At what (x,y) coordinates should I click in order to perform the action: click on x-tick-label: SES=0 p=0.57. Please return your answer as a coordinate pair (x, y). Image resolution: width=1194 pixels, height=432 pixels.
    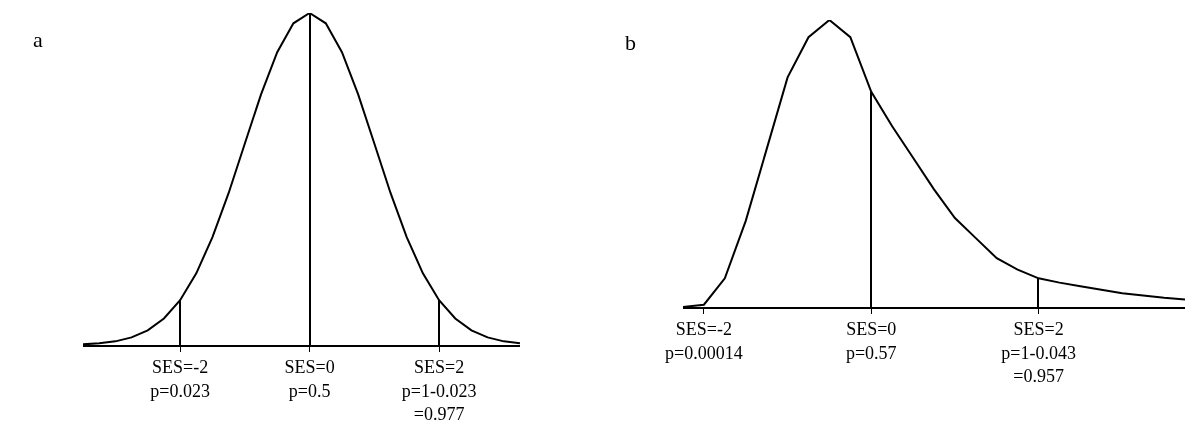
    Looking at the image, I should click on (871, 341).